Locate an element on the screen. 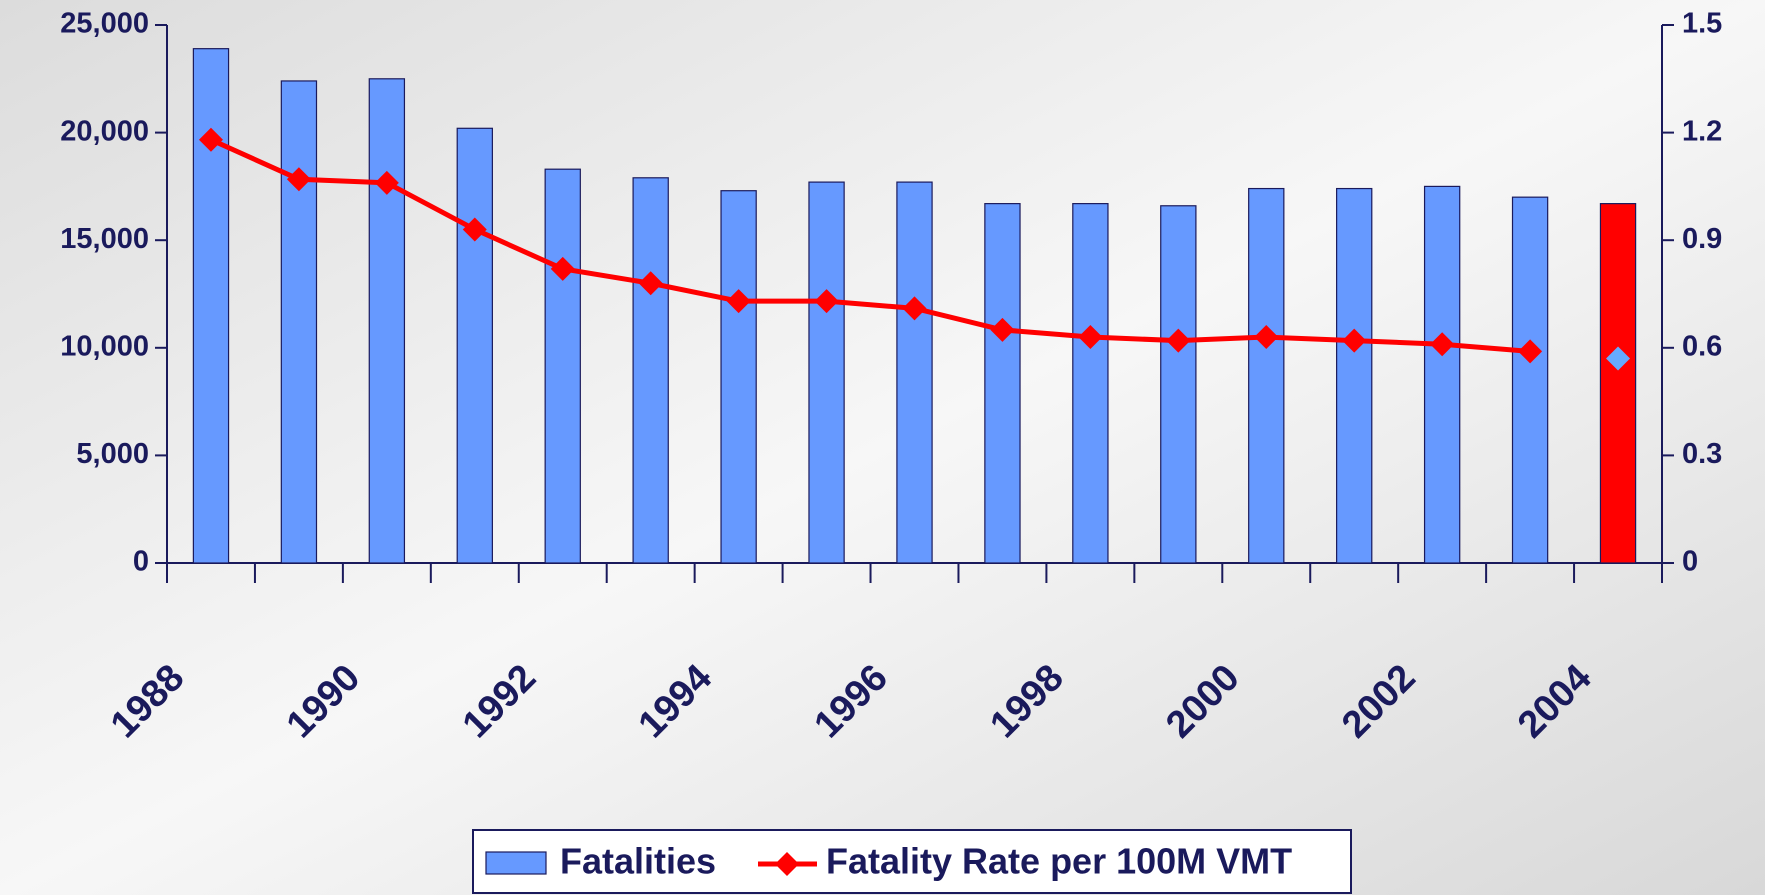 The height and width of the screenshot is (895, 1765). legend-label: Fatalities is located at coordinates (638, 861).